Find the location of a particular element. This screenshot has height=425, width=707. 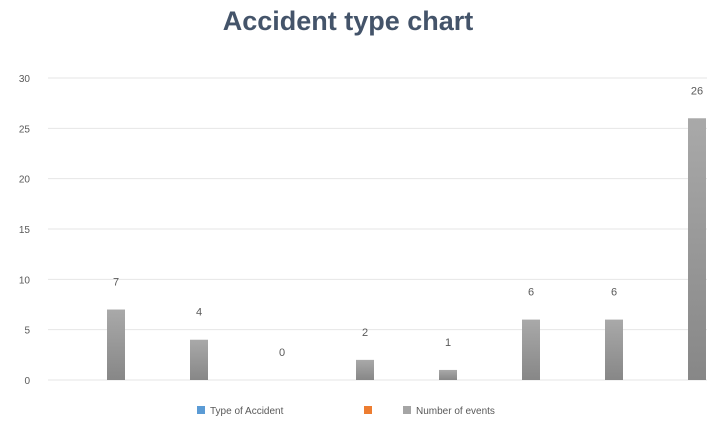

chart-title: Accident type chart is located at coordinates (348, 21).